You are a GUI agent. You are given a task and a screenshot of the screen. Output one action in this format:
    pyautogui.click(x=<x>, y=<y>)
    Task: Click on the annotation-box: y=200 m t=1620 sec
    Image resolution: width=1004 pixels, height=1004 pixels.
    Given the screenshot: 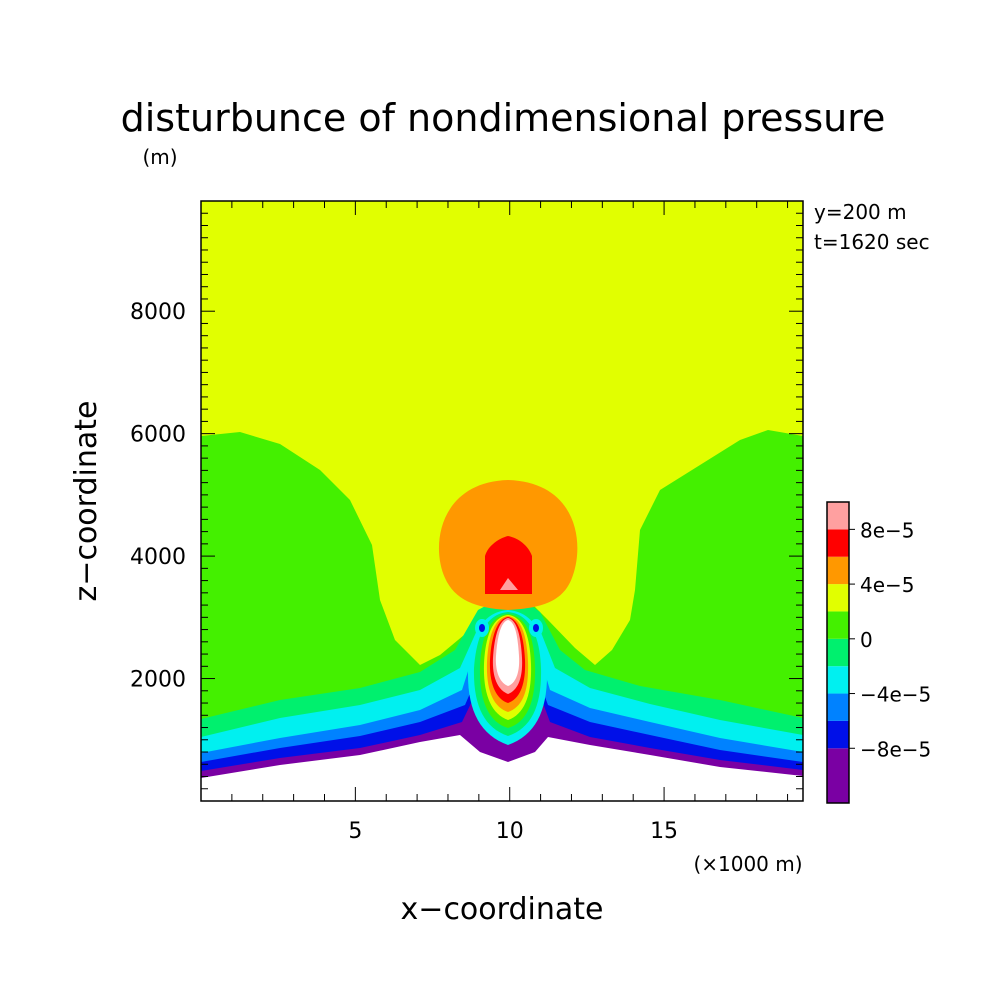 What is the action you would take?
    pyautogui.click(x=872, y=227)
    